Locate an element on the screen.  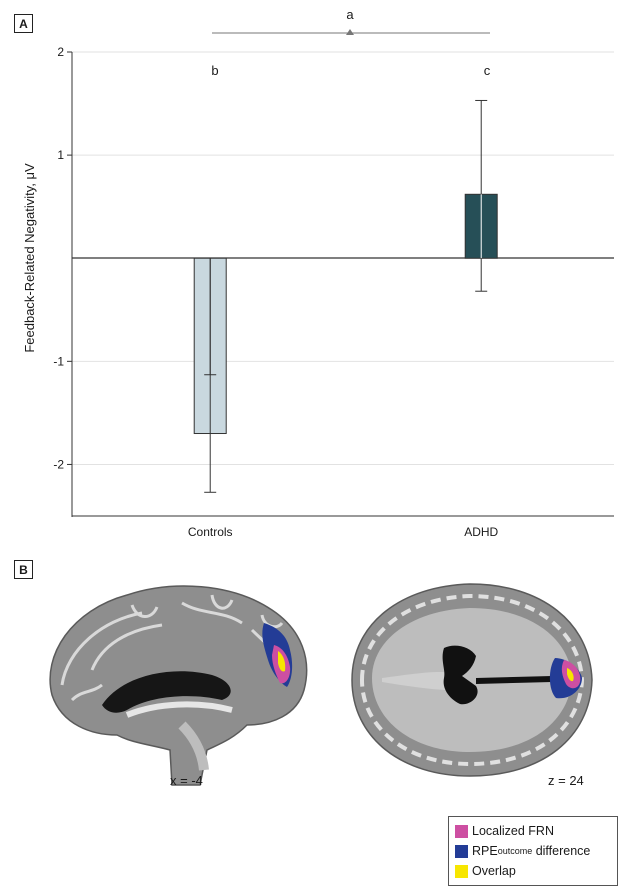
legend-label-overlap: Overlap is located at coordinates (494, 871).